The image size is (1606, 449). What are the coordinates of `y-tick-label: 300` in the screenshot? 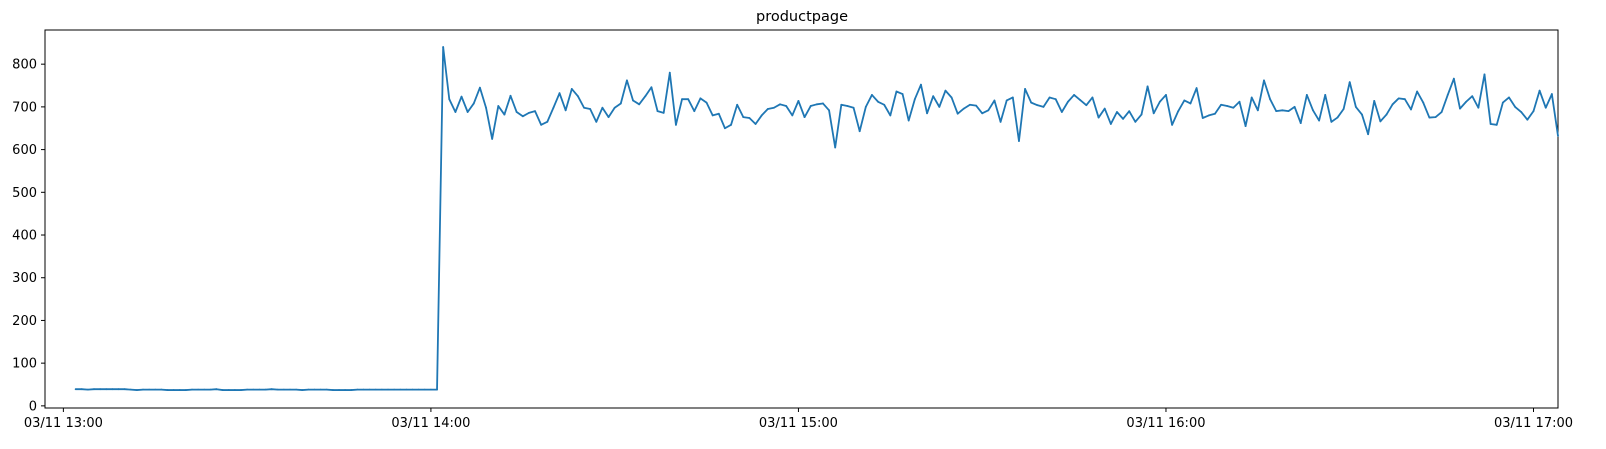 It's located at (24, 278).